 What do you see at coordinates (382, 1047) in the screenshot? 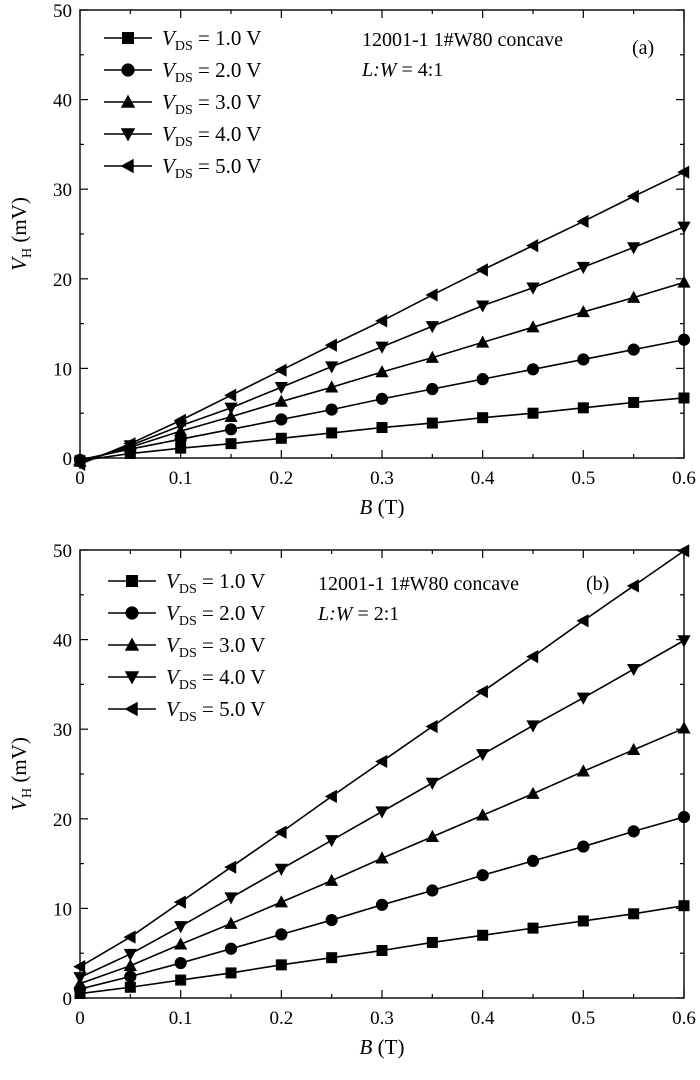
I see `x-axis-label: B (T)` at bounding box center [382, 1047].